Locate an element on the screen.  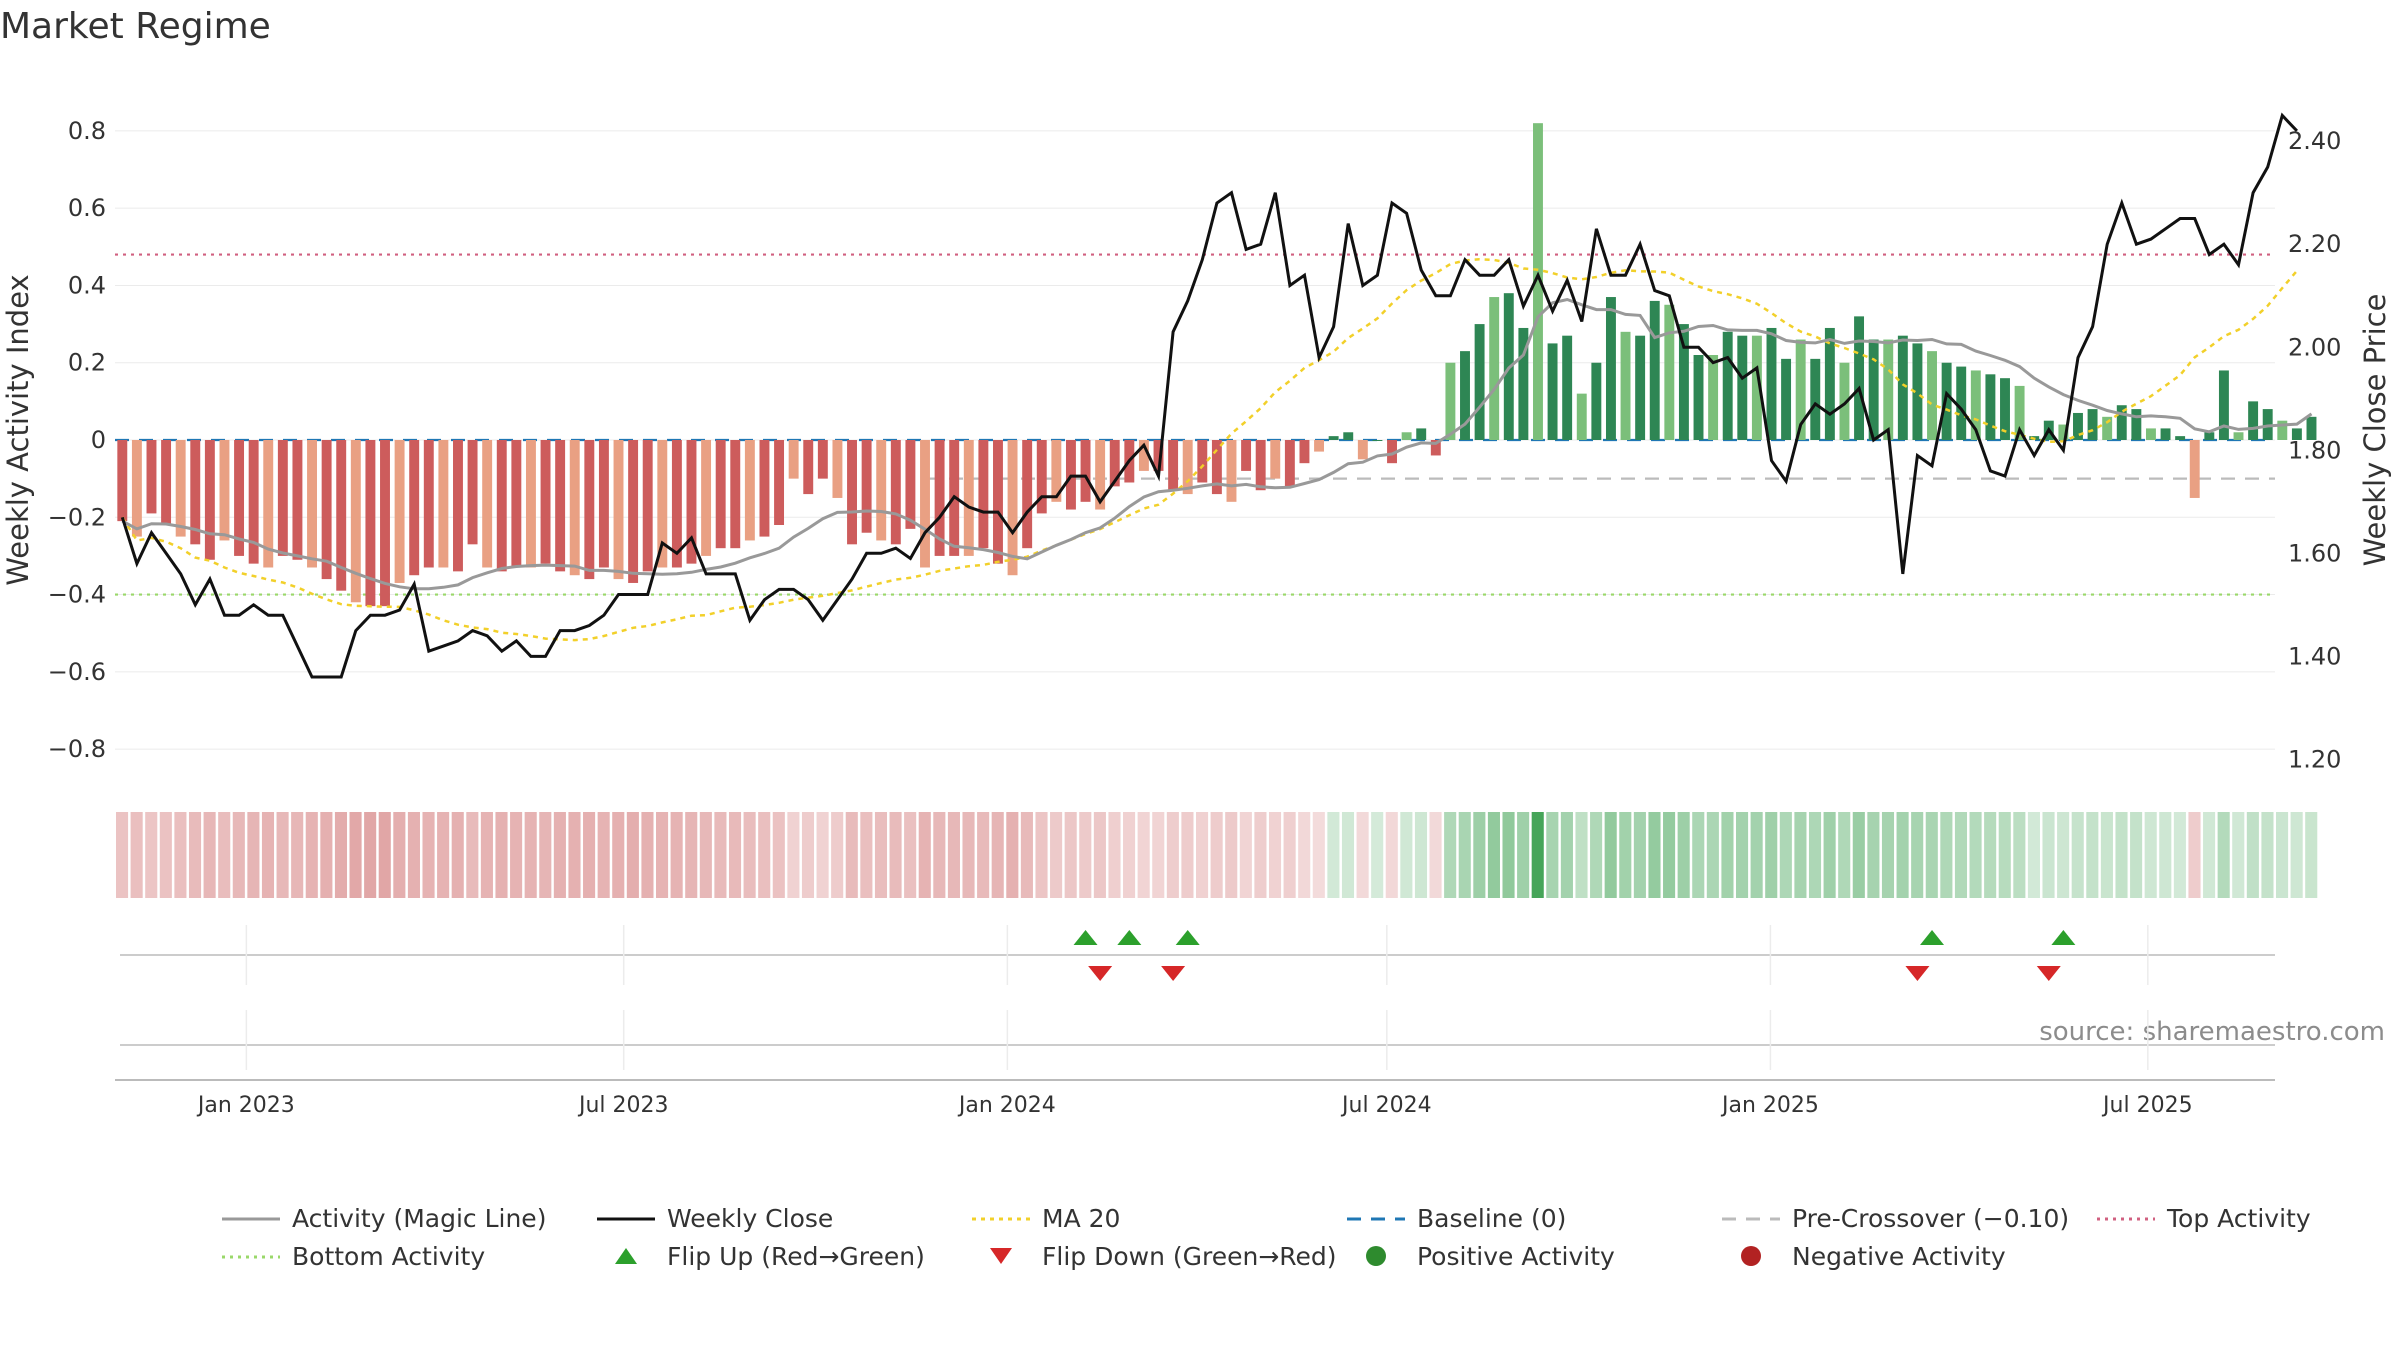
left-tick-label: 0.2 is located at coordinates (87, 363).